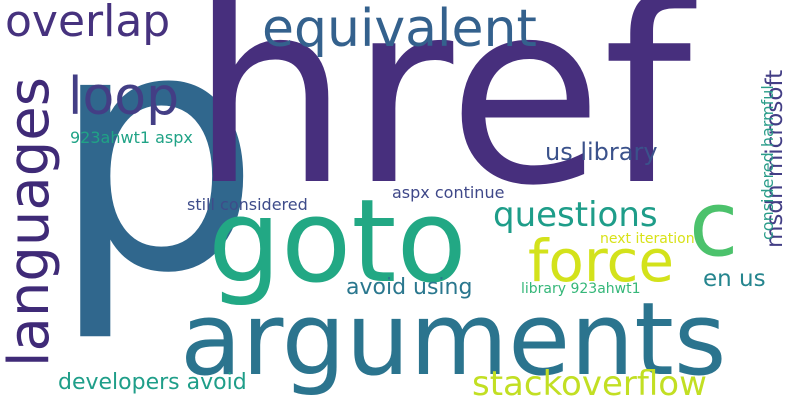 The width and height of the screenshot is (800, 400). What do you see at coordinates (31, 222) in the screenshot?
I see `word-languages: languages` at bounding box center [31, 222].